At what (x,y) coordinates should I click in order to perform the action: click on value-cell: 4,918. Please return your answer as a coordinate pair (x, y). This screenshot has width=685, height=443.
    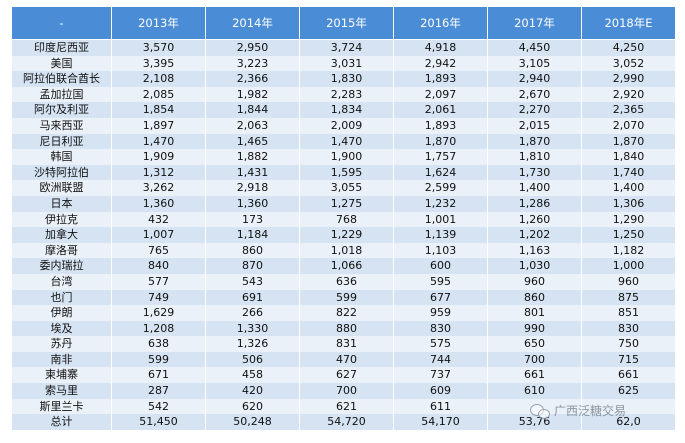
    Looking at the image, I should click on (440, 47).